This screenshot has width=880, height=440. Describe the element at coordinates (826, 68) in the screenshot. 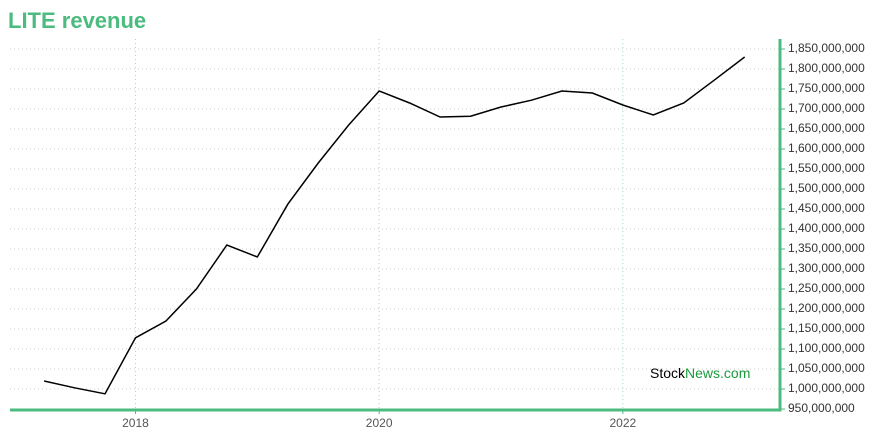

I see `y-tick-label: 1,800,000,000` at that location.